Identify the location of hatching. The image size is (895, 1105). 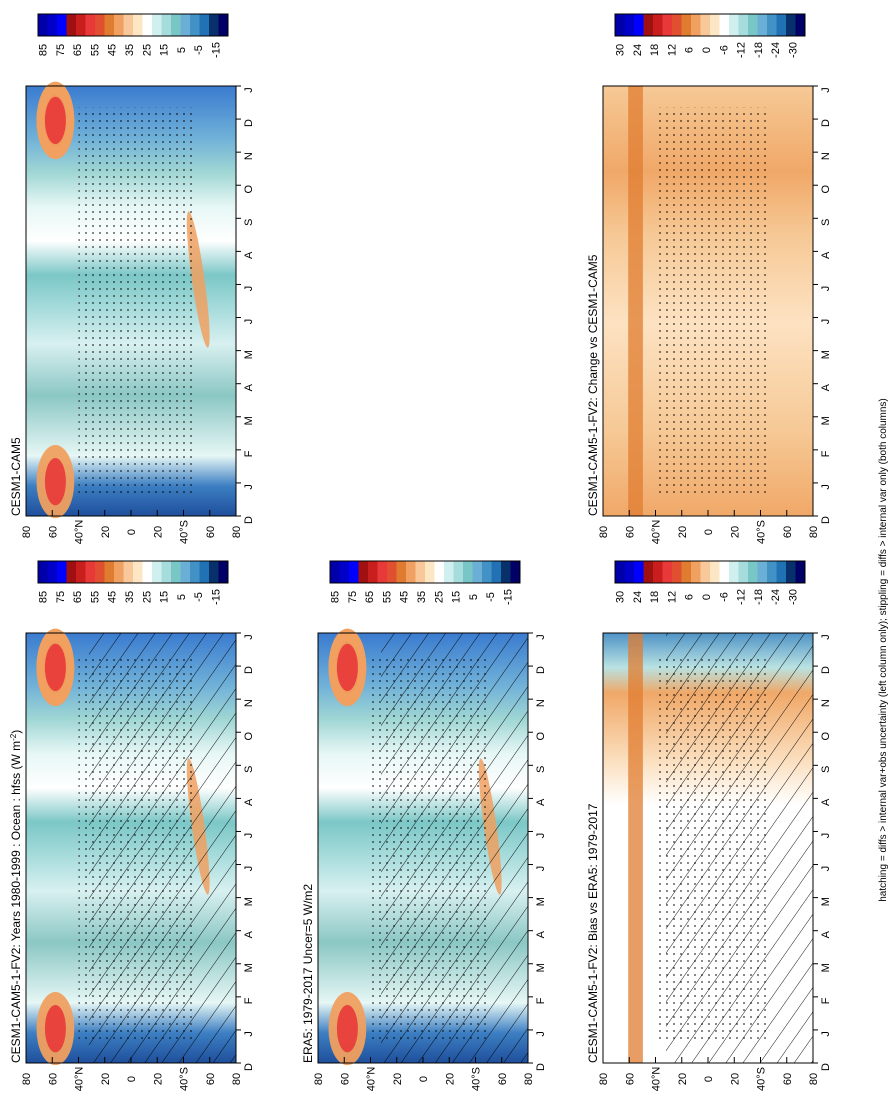
(454, 848).